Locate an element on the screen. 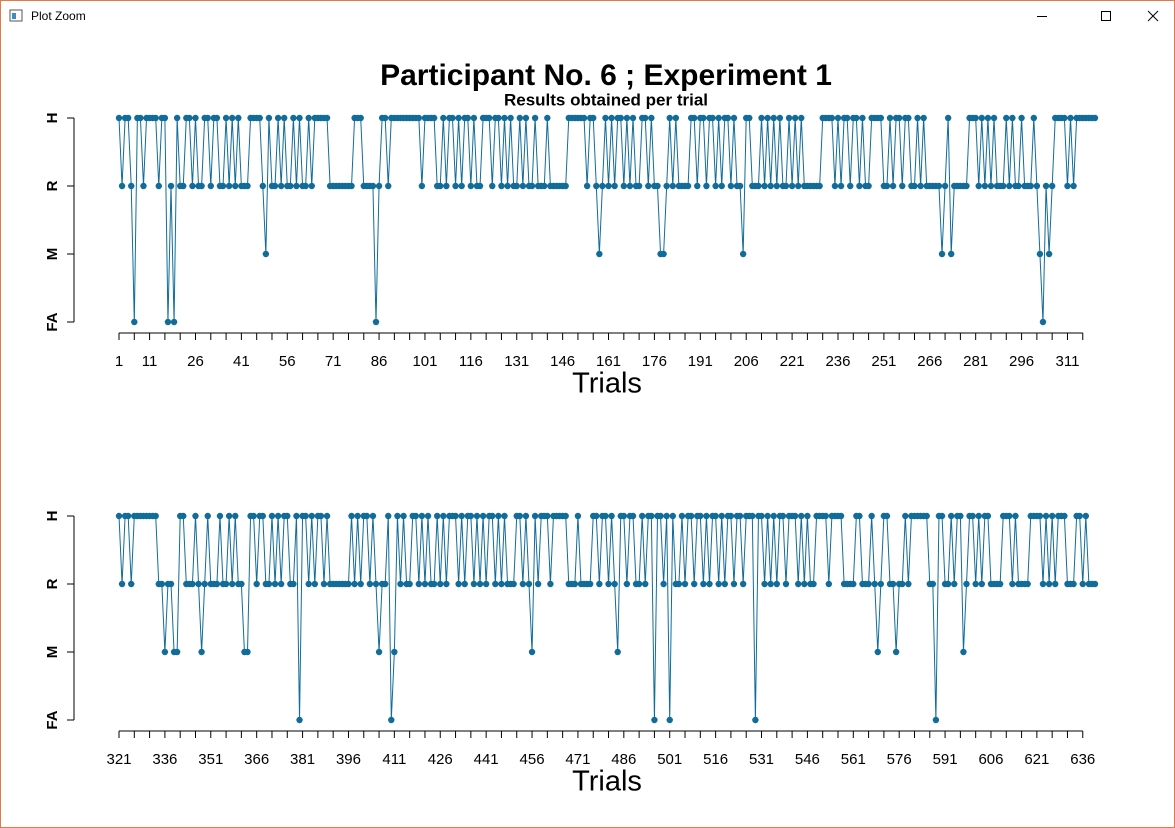  x-tick-label: 606 is located at coordinates (990, 759).